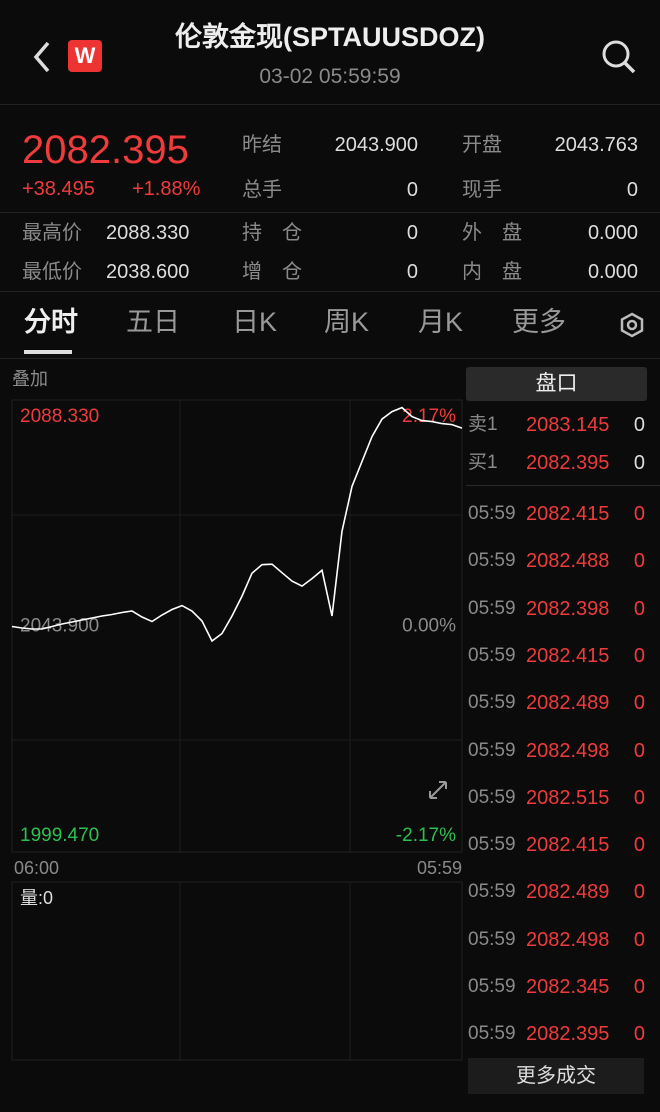  Describe the element at coordinates (237, 524) in the screenshot. I see `price-line` at that location.